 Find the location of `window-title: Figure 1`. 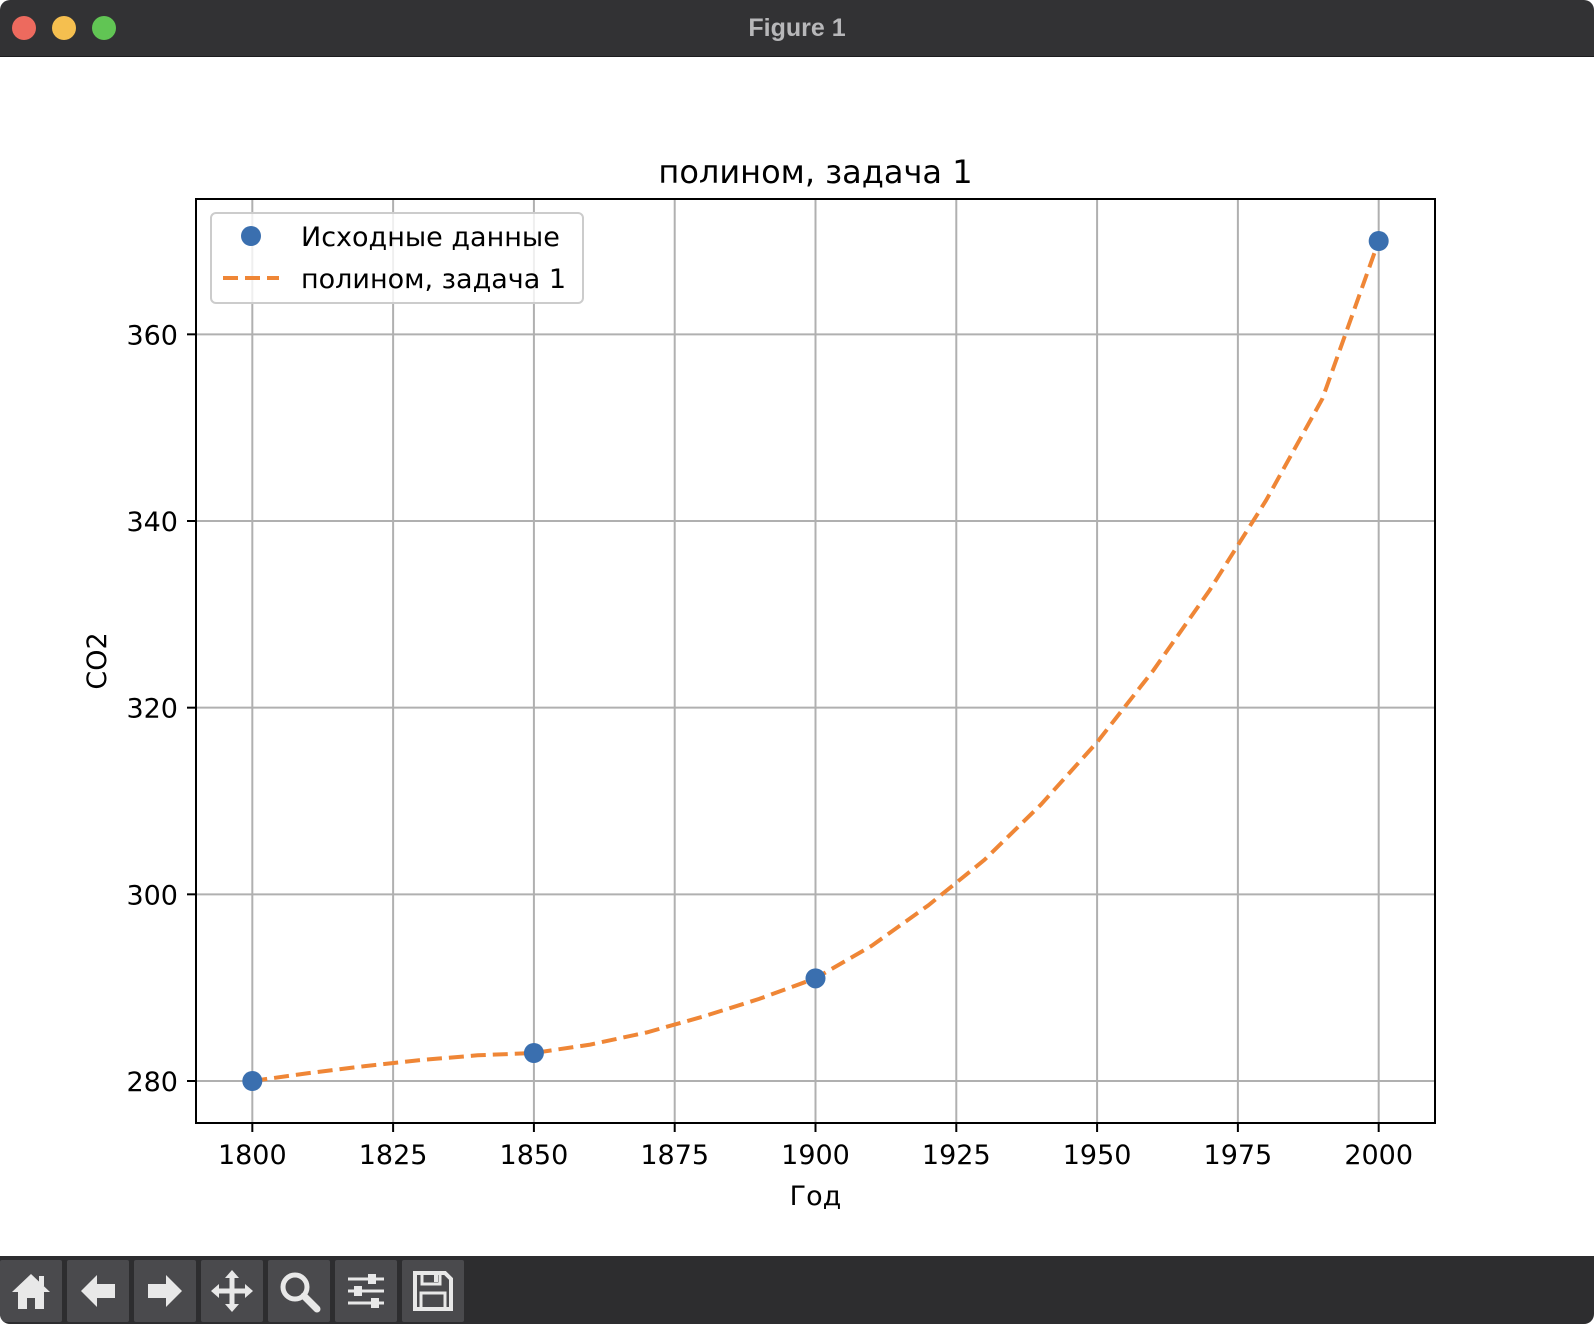

window-title: Figure 1 is located at coordinates (797, 28).